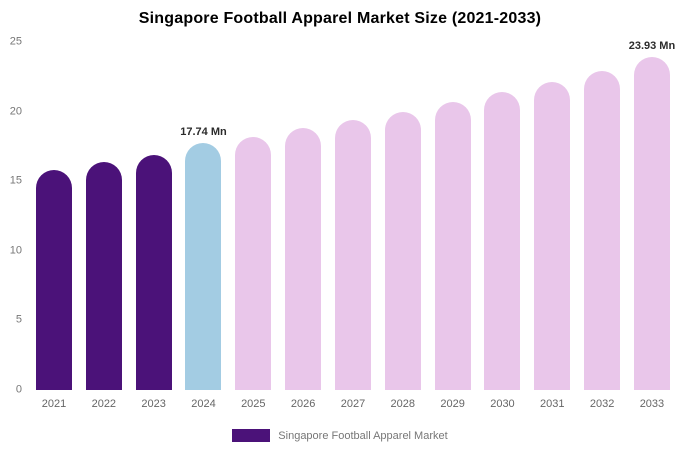 This screenshot has height=450, width=680. I want to click on y-axis-tick-label: 20, so click(15, 111).